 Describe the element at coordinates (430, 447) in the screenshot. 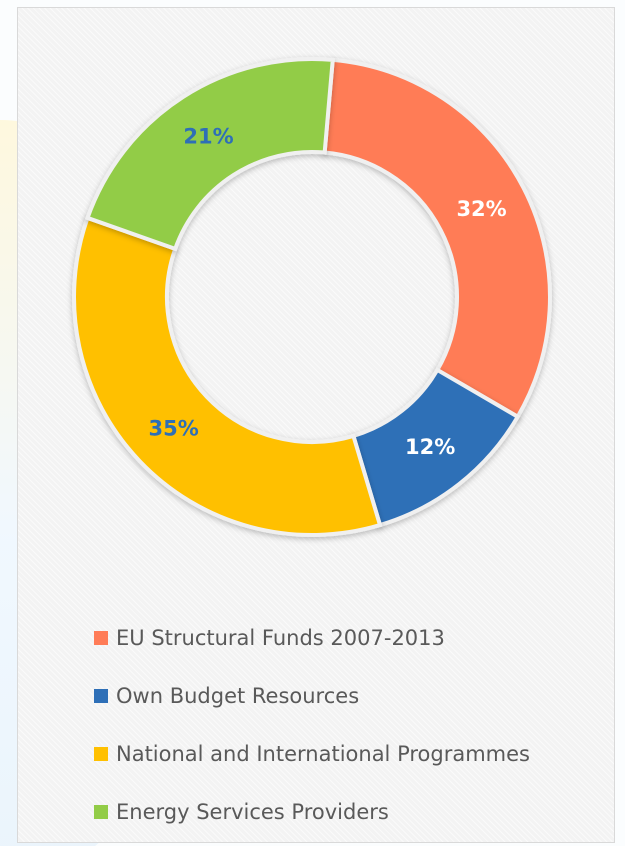

I see `slice-percent-label-1: 12%` at that location.